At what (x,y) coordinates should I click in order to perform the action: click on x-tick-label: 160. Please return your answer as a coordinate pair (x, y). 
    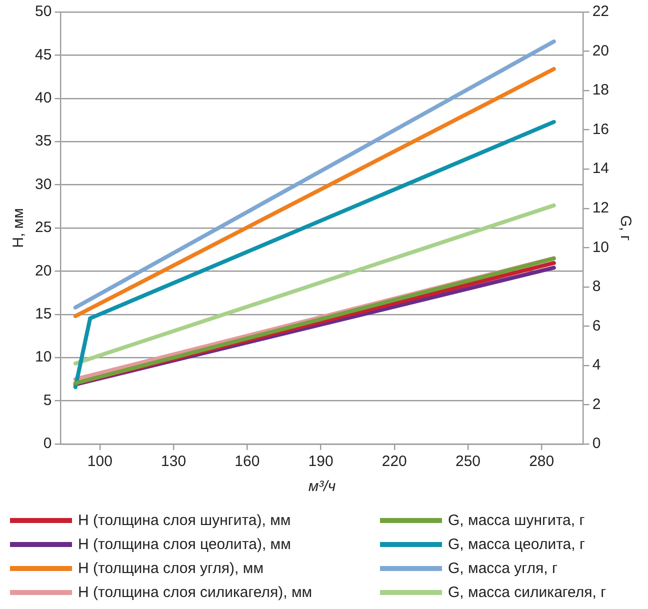
    Looking at the image, I should click on (247, 461).